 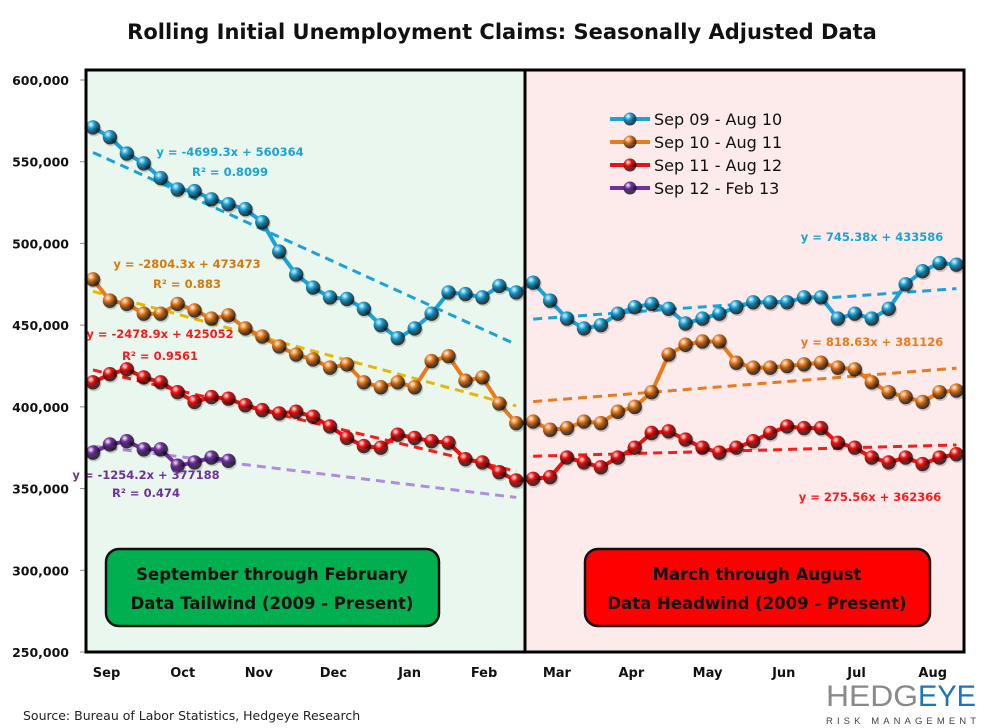 I want to click on x-axis: Sep Oct Nov Dec Jan Feb Mar Apr May Jun Jul Aug, so click(x=520, y=673).